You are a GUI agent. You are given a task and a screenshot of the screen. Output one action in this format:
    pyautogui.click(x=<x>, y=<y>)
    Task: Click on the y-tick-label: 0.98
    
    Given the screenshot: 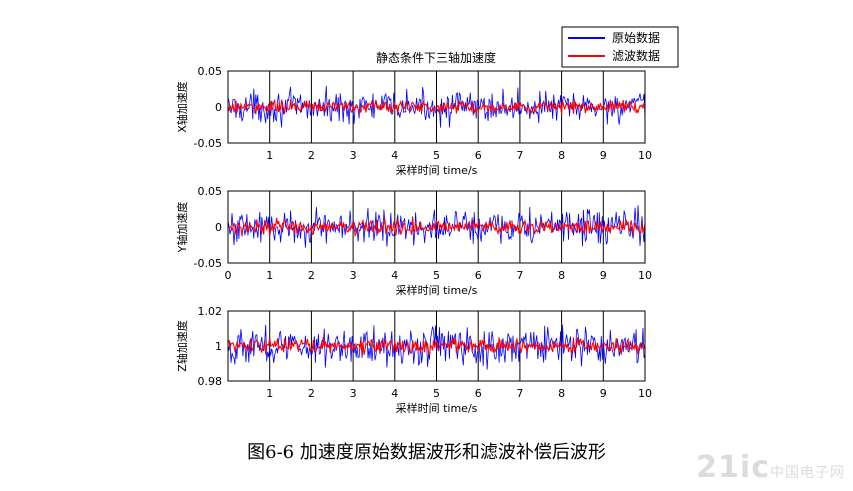 What is the action you would take?
    pyautogui.click(x=210, y=381)
    